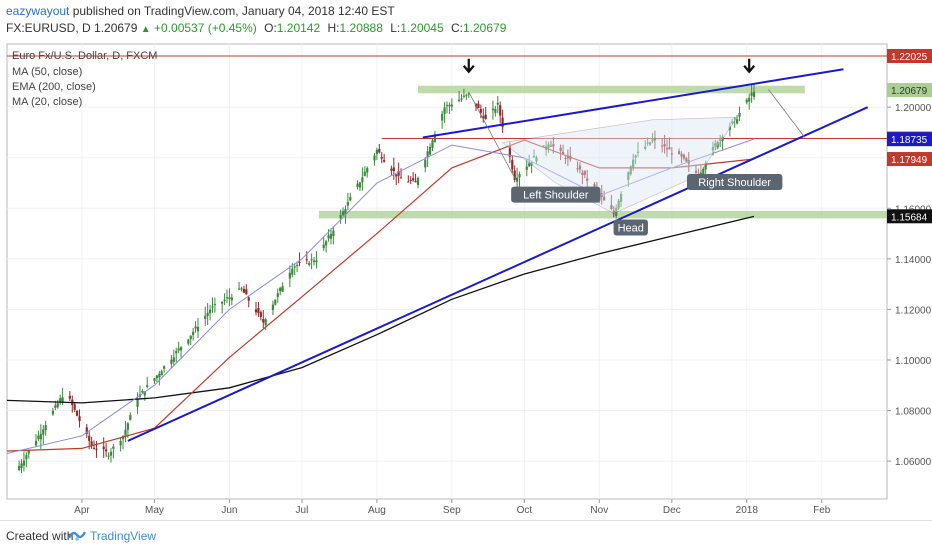  I want to click on y-tick-label: 1.10000, so click(913, 361).